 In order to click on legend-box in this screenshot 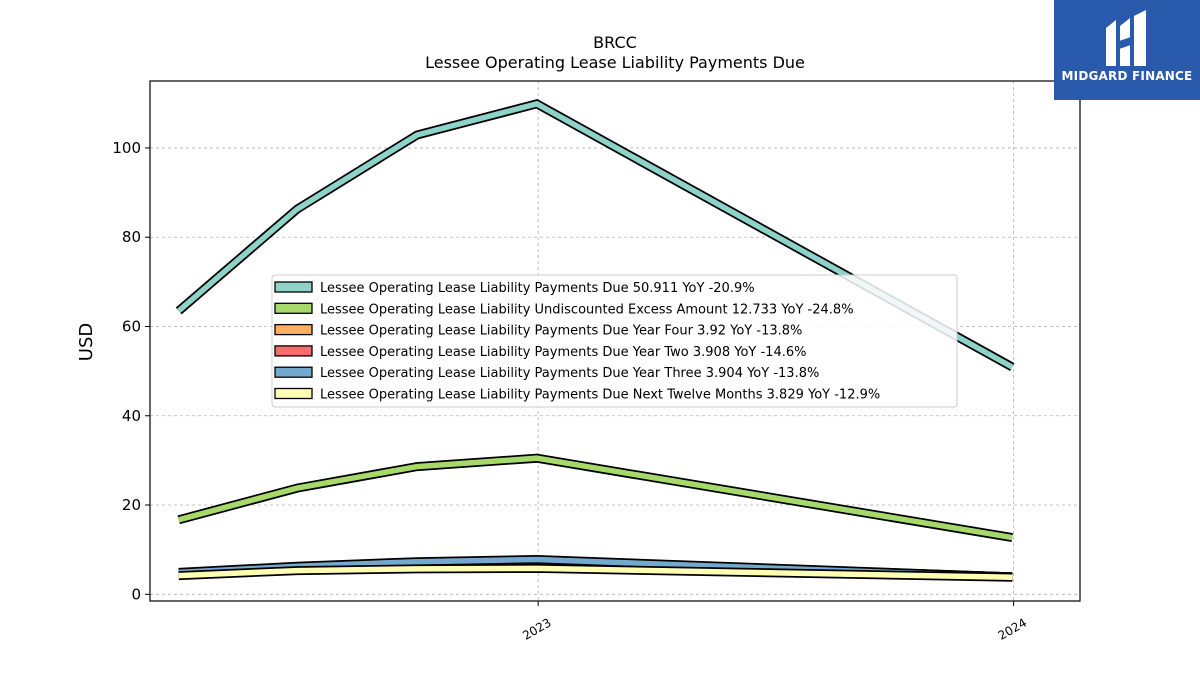, I will do `click(614, 341)`.